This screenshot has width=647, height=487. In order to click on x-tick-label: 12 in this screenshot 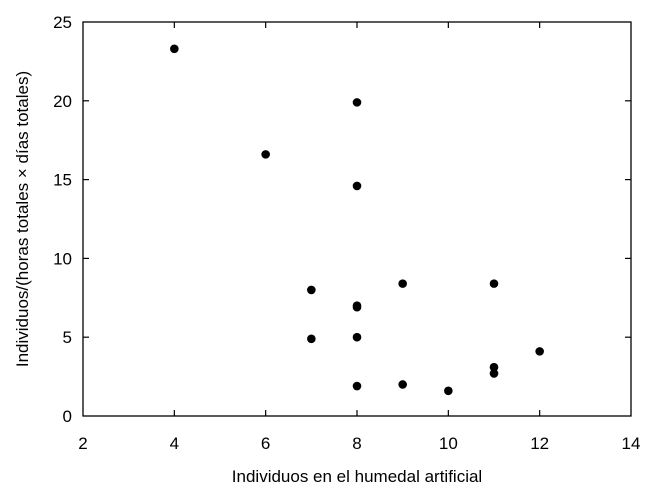, I will do `click(539, 443)`.